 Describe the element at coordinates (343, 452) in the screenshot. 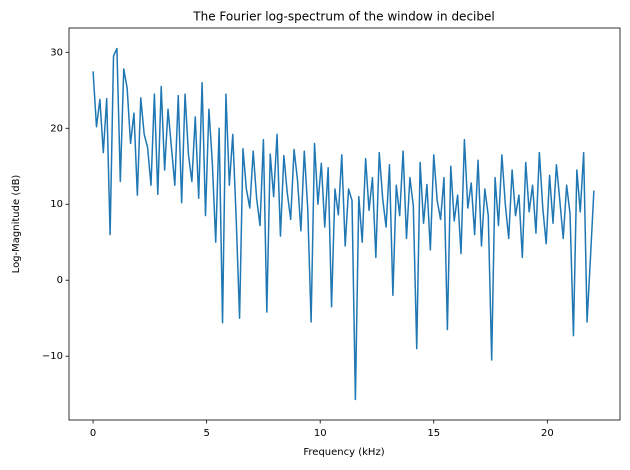

I see `x-axis-label: Frequency (kHz)` at that location.